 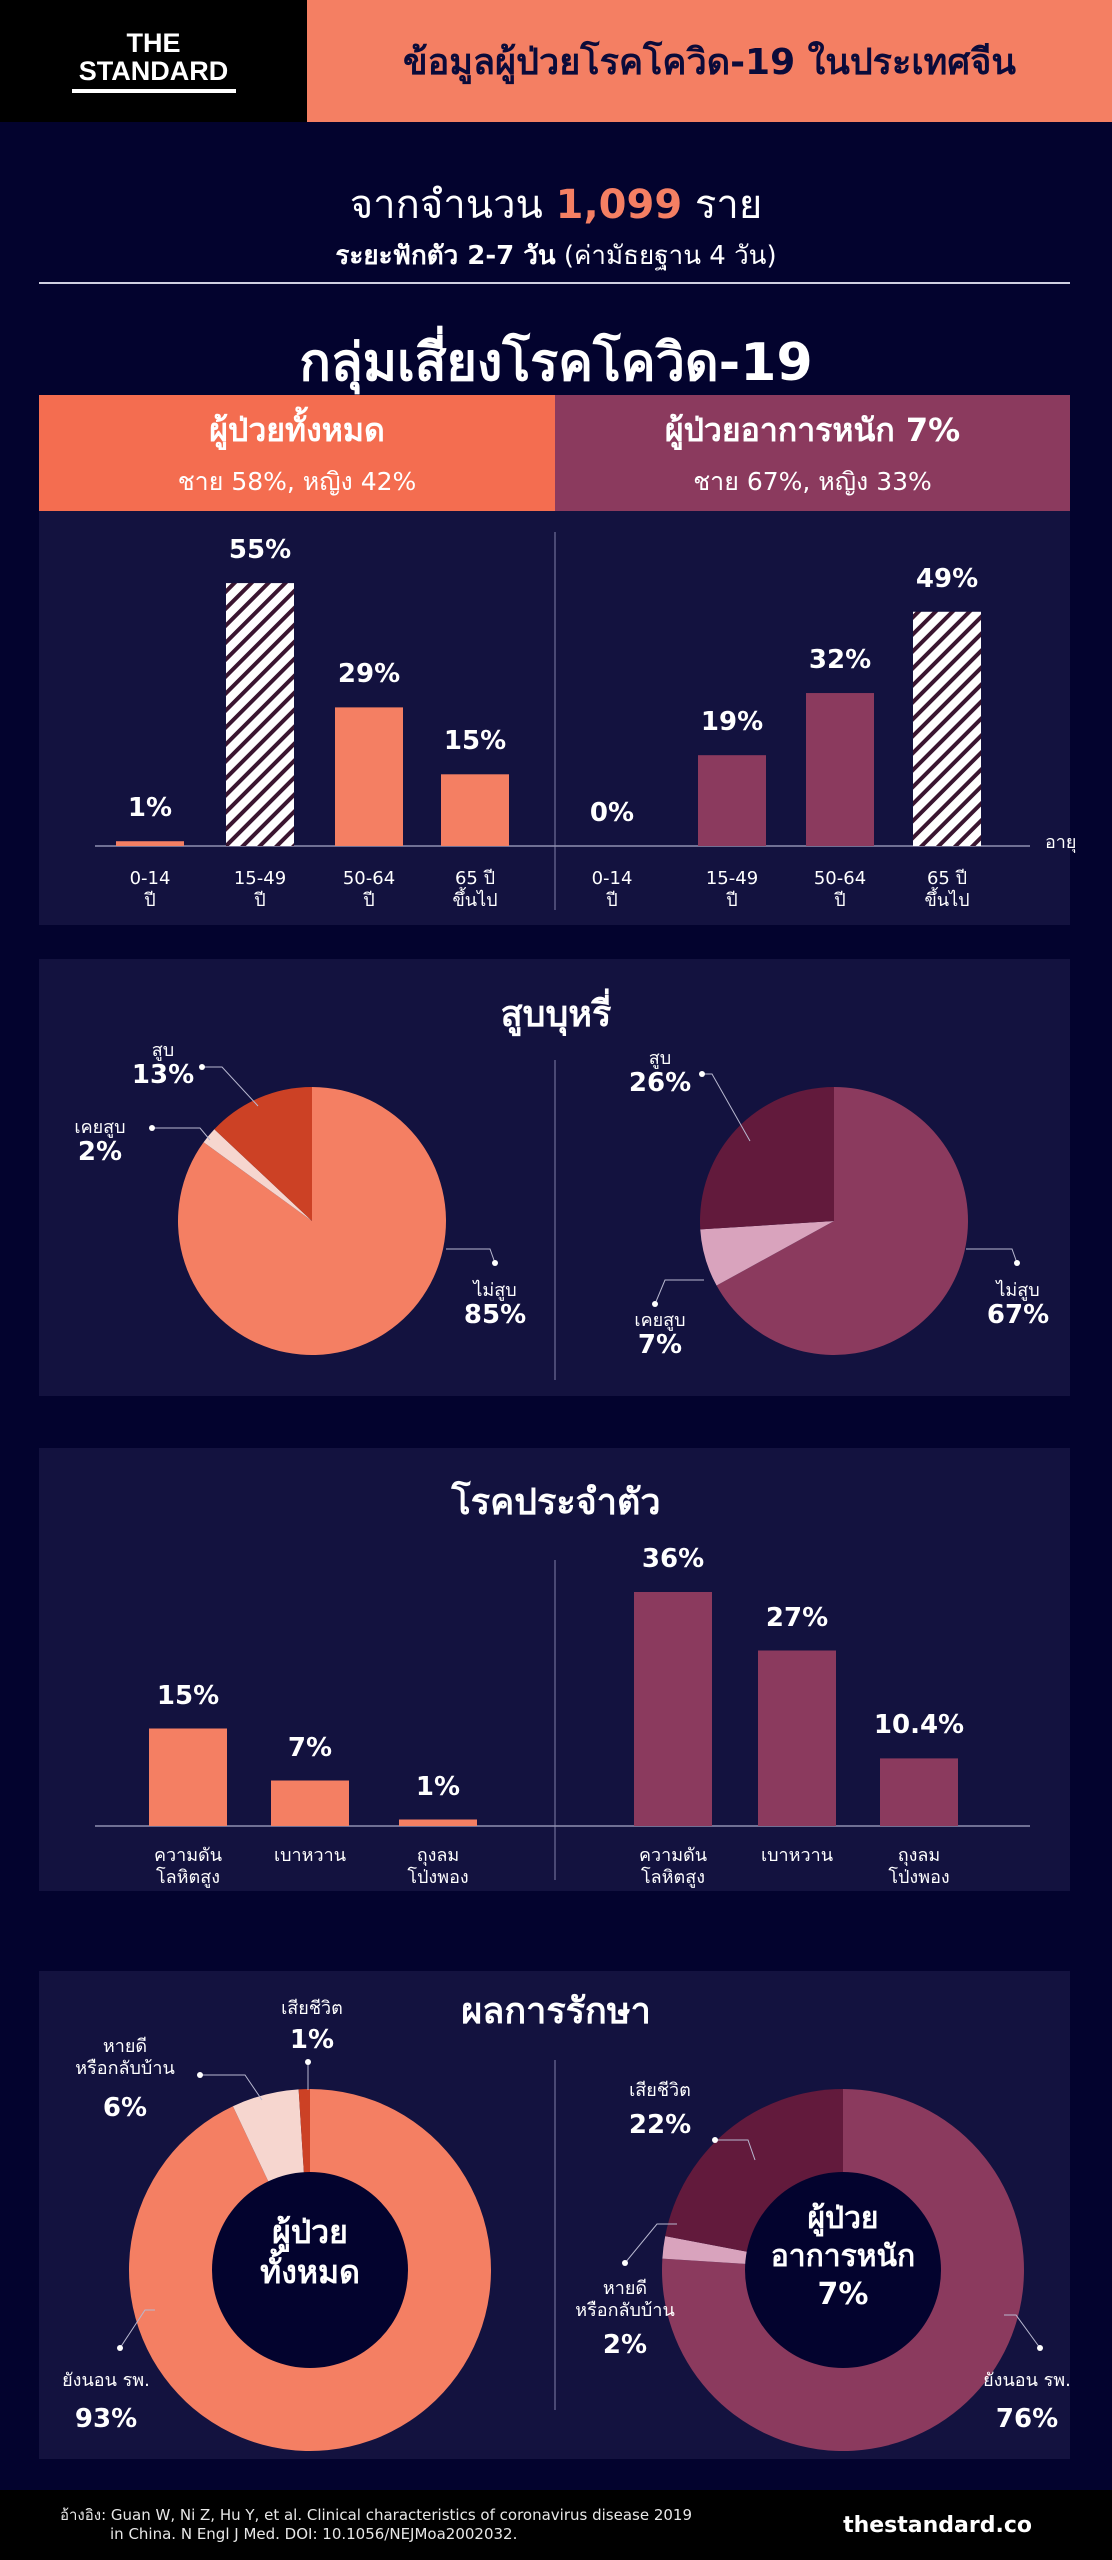 I want to click on logo-text-standard: STANDARD, so click(x=153, y=71).